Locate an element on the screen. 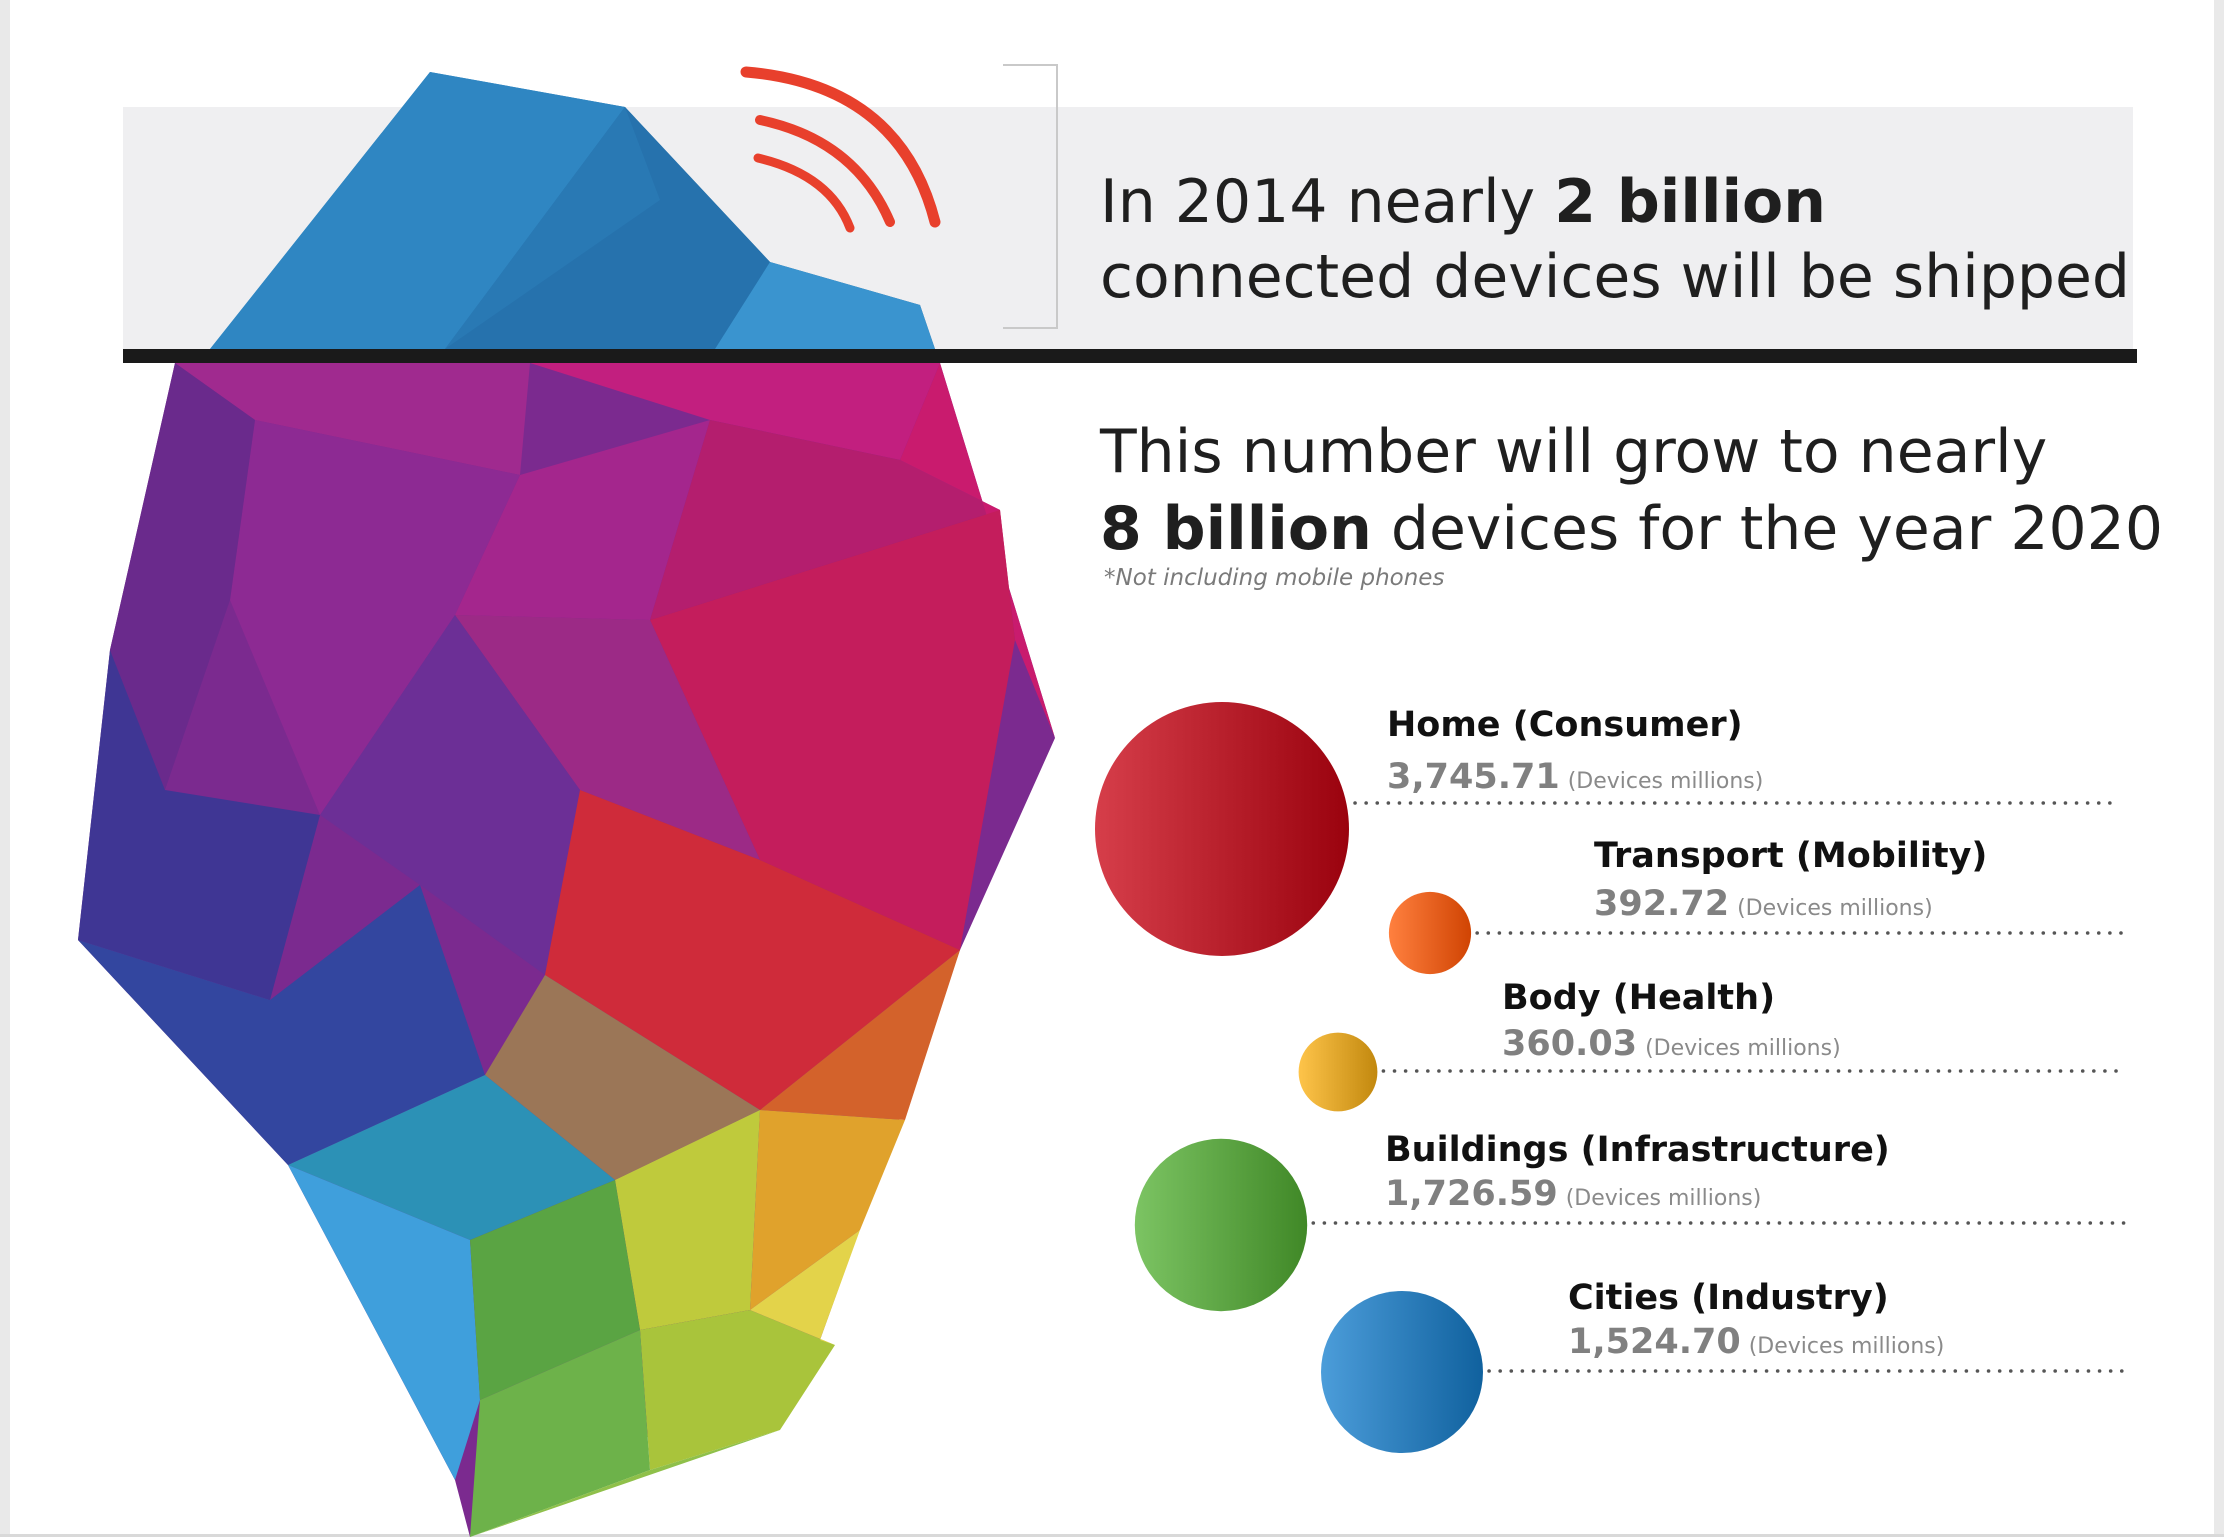  headline-2020: This number will grow to nearly is located at coordinates (1574, 452).